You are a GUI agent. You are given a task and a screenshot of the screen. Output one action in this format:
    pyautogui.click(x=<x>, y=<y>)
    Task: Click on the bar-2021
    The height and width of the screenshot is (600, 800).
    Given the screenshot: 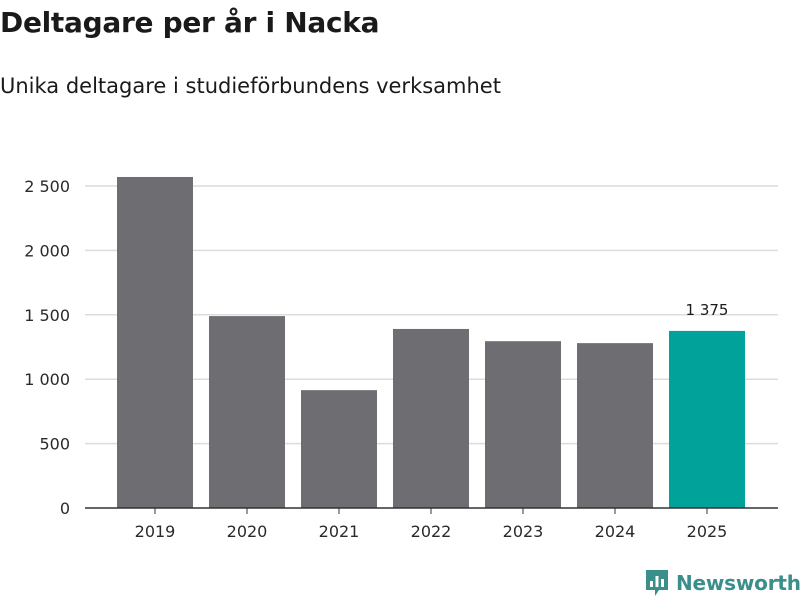 What is the action you would take?
    pyautogui.click(x=339, y=449)
    